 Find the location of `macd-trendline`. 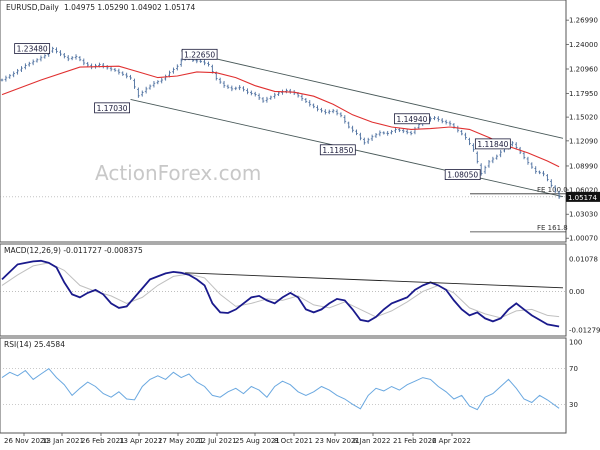

macd-trendline is located at coordinates (374, 280).